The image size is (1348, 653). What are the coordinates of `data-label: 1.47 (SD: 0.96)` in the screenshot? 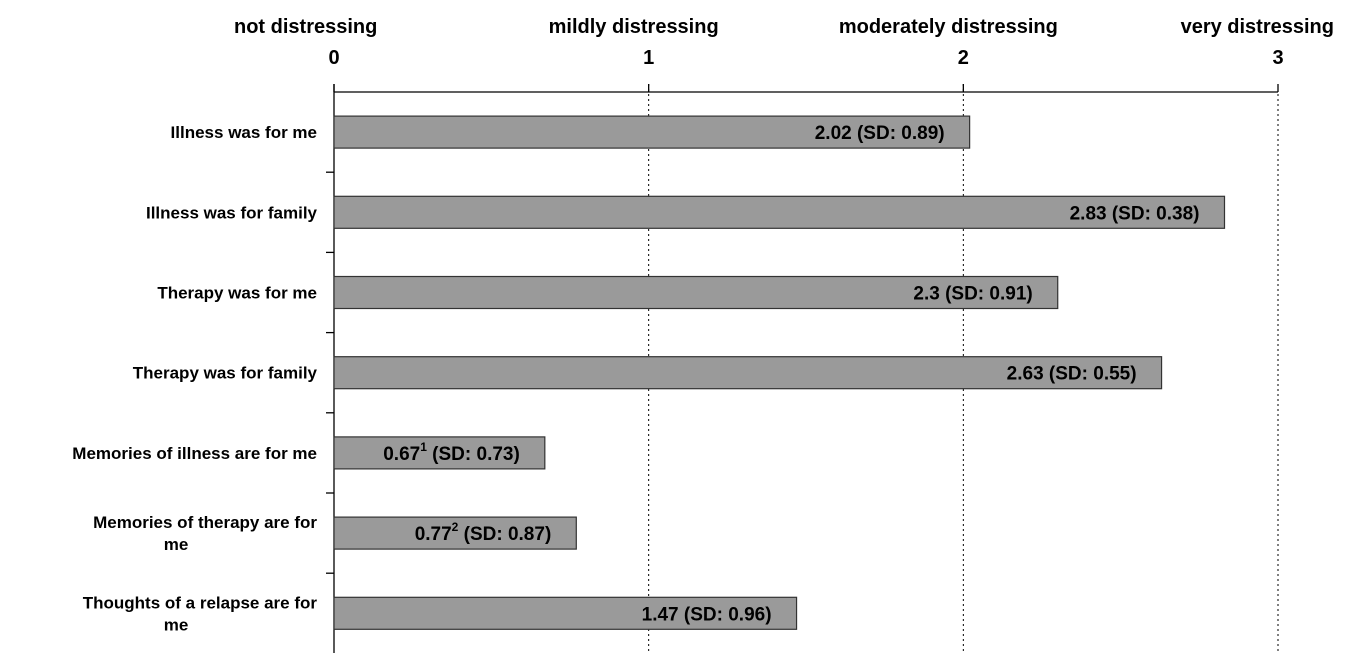 It's located at (707, 614).